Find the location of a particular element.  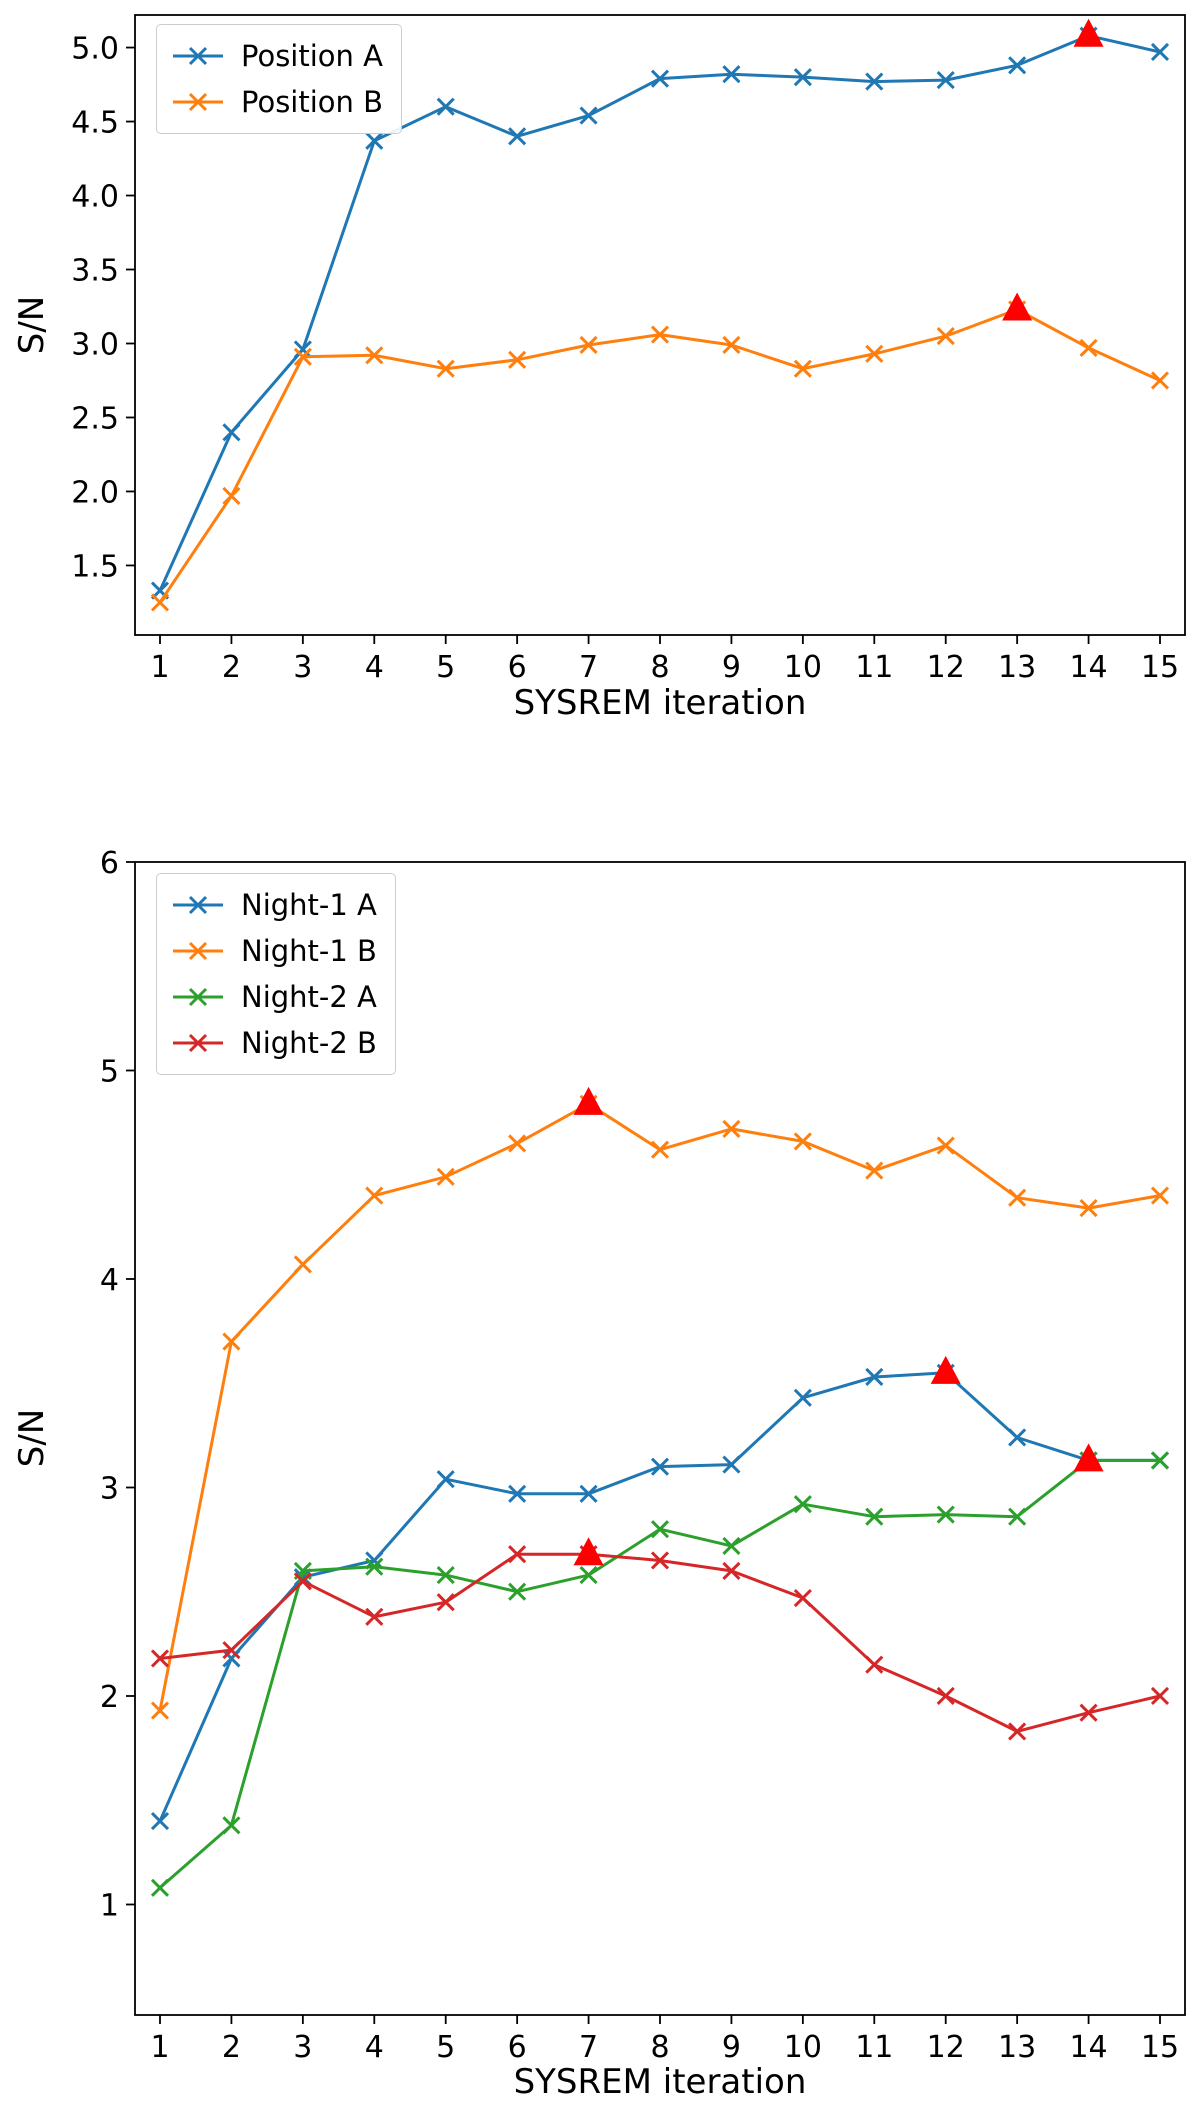

legend: Position A Position B is located at coordinates (279, 79).